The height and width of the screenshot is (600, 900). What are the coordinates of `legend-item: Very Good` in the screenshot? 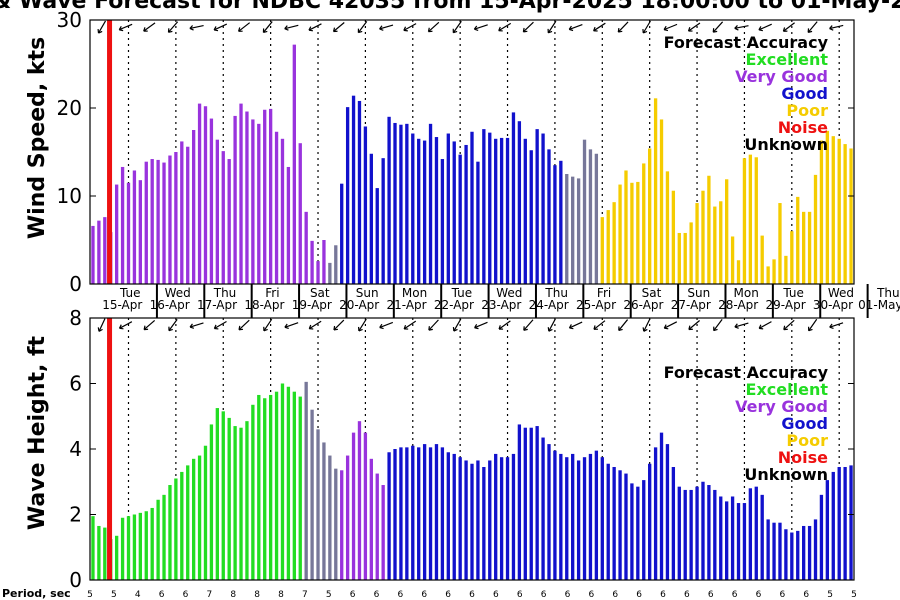 It's located at (781, 76).